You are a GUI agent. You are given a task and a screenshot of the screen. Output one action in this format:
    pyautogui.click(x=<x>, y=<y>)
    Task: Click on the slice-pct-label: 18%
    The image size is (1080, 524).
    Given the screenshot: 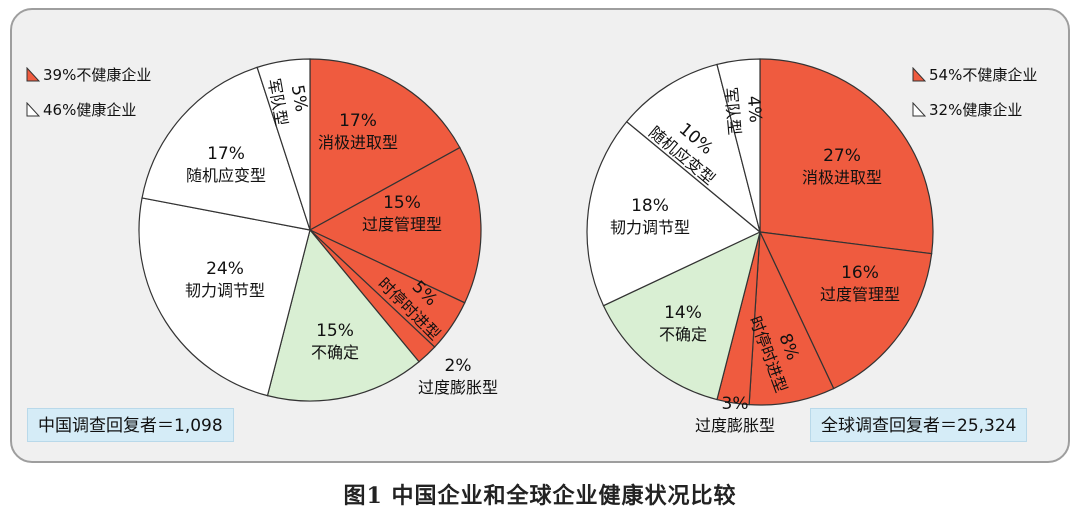 What is the action you would take?
    pyautogui.click(x=650, y=206)
    